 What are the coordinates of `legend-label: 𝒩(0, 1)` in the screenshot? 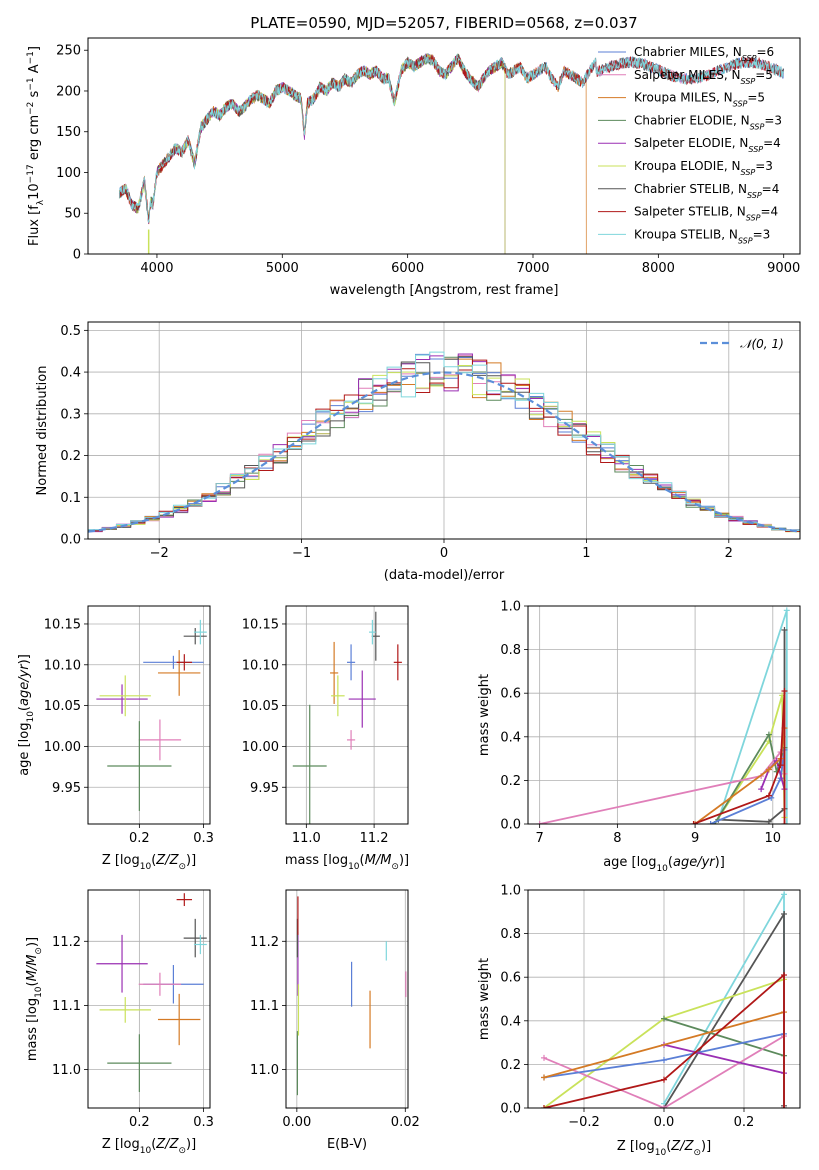 It's located at (762, 344).